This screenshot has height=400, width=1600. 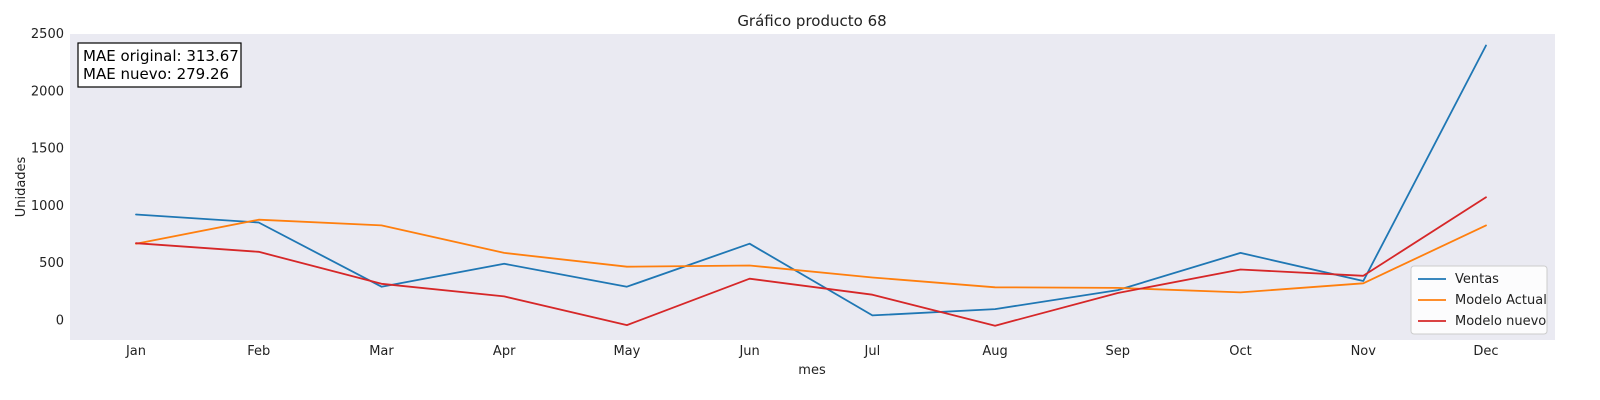 I want to click on x-tick-label-aug: Aug, so click(x=994, y=351).